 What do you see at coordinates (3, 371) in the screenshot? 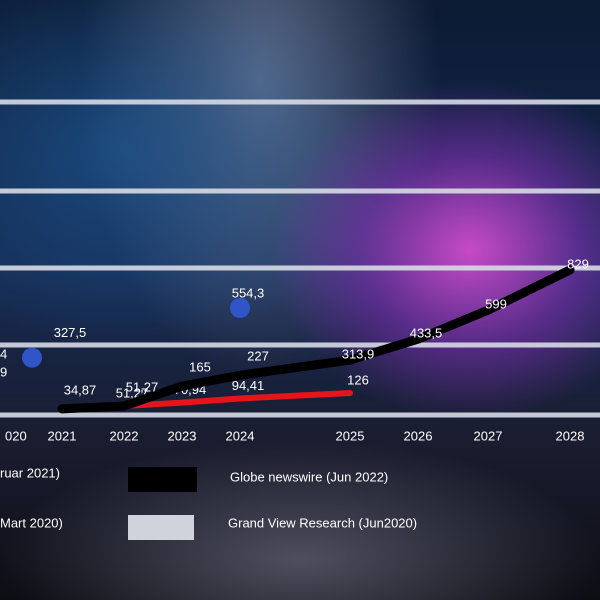
I see `annotation: 9` at bounding box center [3, 371].